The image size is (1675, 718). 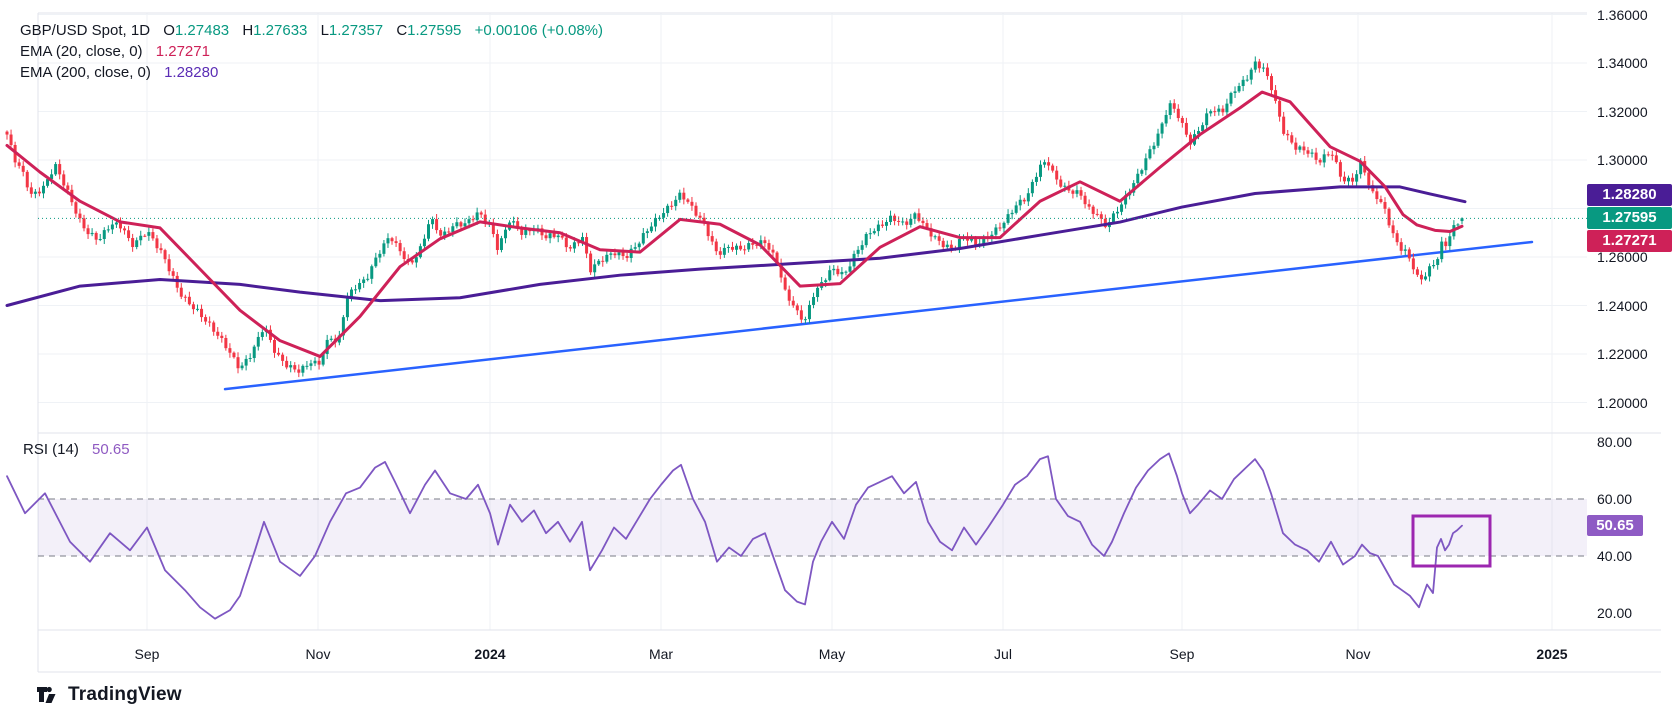 I want to click on rsi-legend-row: RSI (14) 50.65, so click(x=76, y=449).